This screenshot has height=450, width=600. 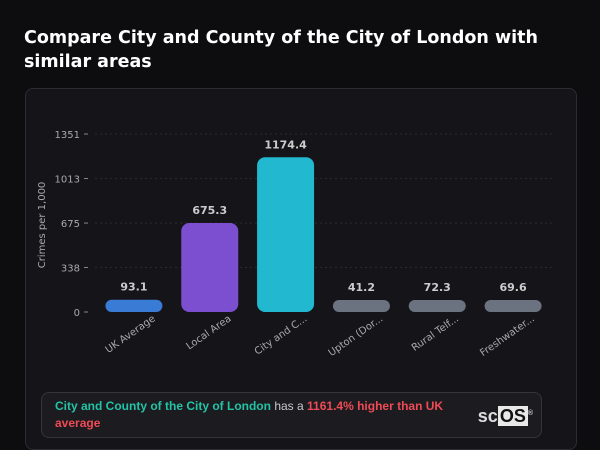 I want to click on scos-logo: sc OS ®, so click(x=505, y=416).